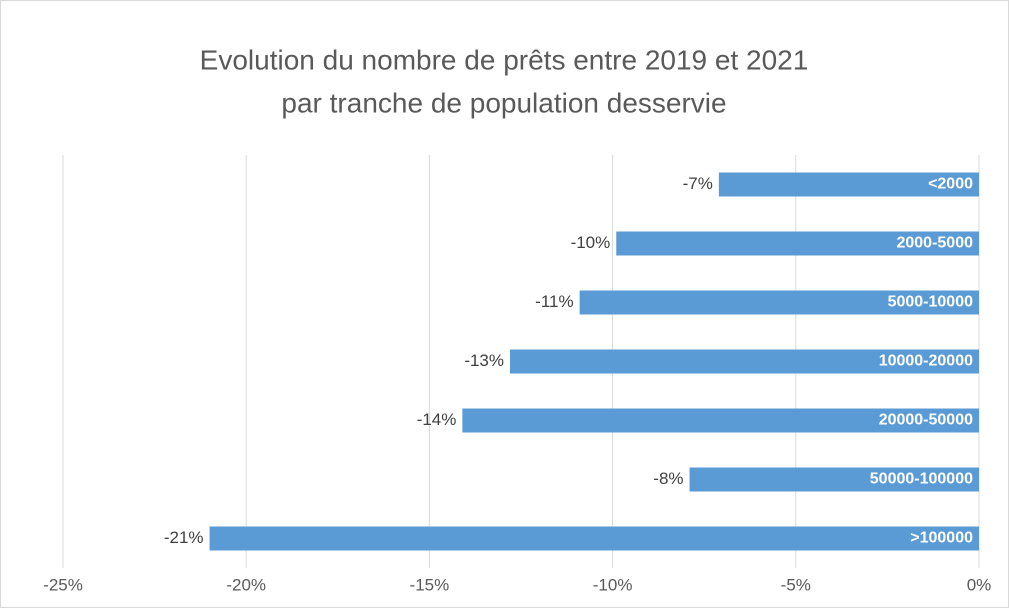  What do you see at coordinates (246, 584) in the screenshot?
I see `x-tick-label: -20%` at bounding box center [246, 584].